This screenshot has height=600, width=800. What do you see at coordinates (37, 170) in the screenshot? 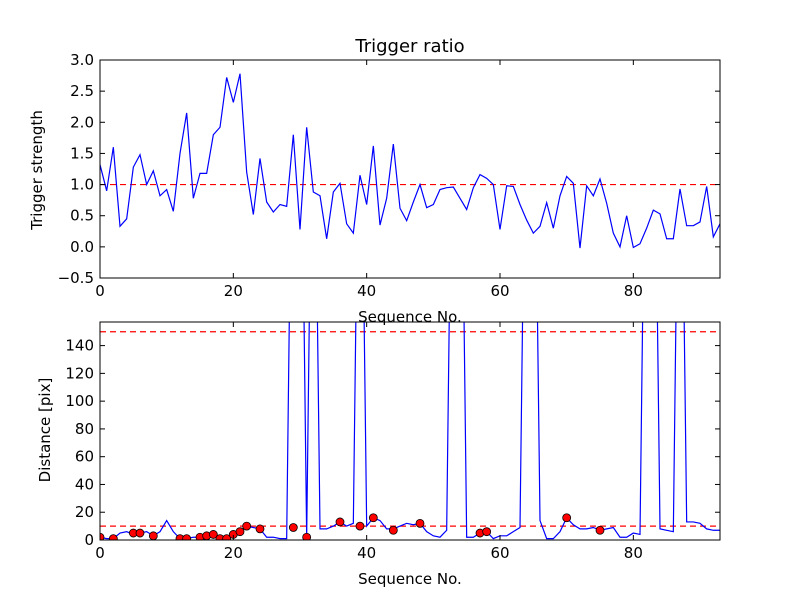
I see `top-y-axis-label: Trigger strength` at bounding box center [37, 170].